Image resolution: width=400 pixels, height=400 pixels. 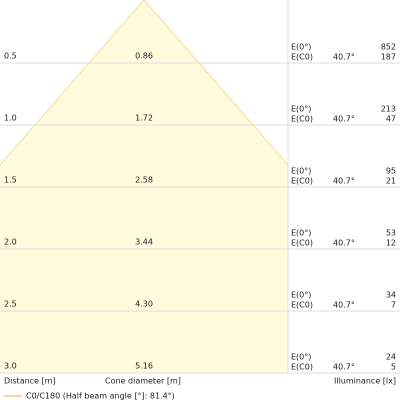 I want to click on distance-header: Distance [m], so click(x=30, y=381).